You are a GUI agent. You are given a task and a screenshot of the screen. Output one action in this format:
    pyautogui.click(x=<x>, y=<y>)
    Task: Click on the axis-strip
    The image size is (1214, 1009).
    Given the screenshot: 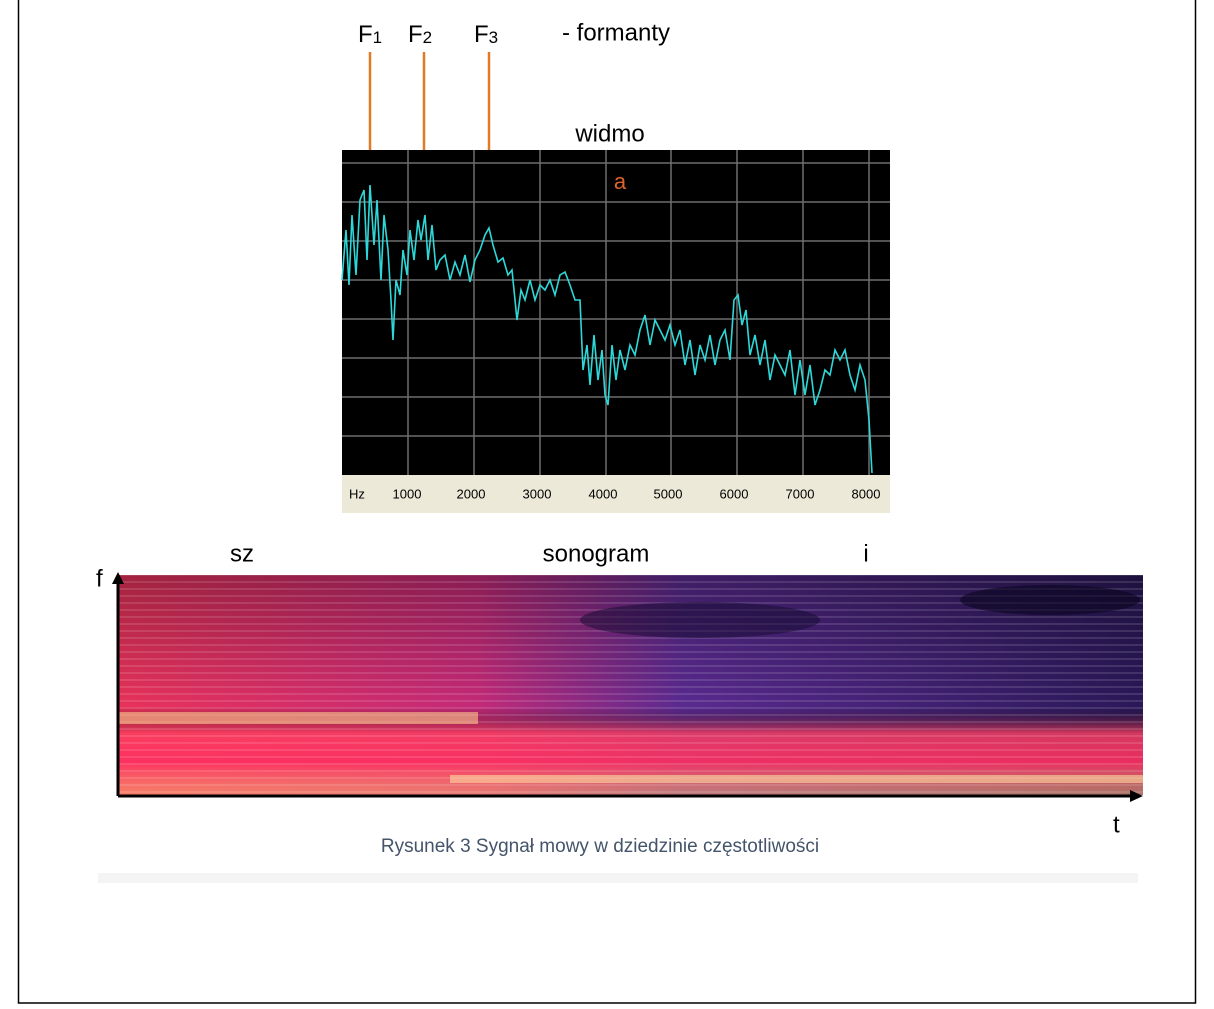 What is the action you would take?
    pyautogui.click(x=616, y=494)
    